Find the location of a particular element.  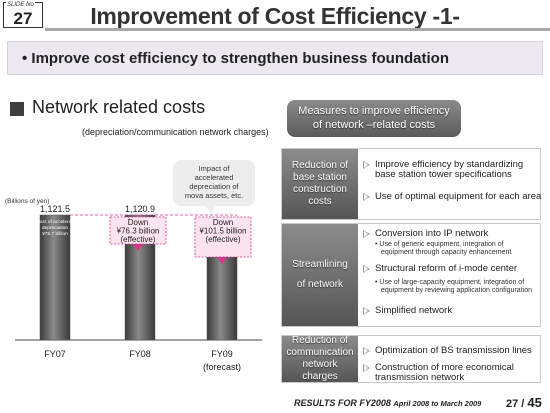

value-label: 1,120.9 is located at coordinates (140, 209).